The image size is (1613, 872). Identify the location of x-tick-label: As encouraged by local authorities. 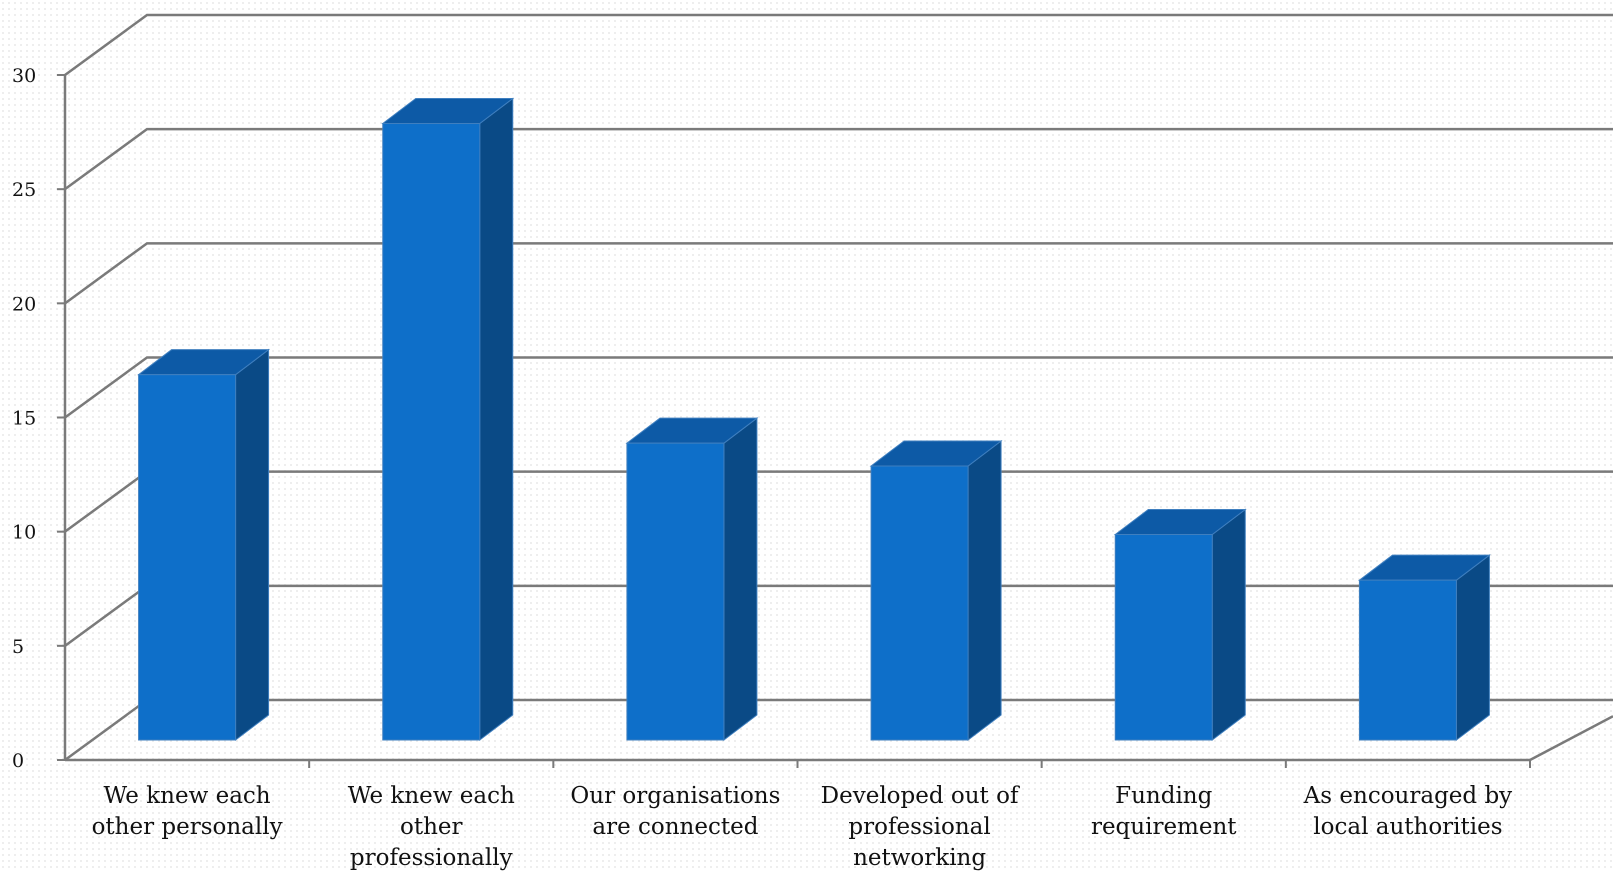
(1407, 811).